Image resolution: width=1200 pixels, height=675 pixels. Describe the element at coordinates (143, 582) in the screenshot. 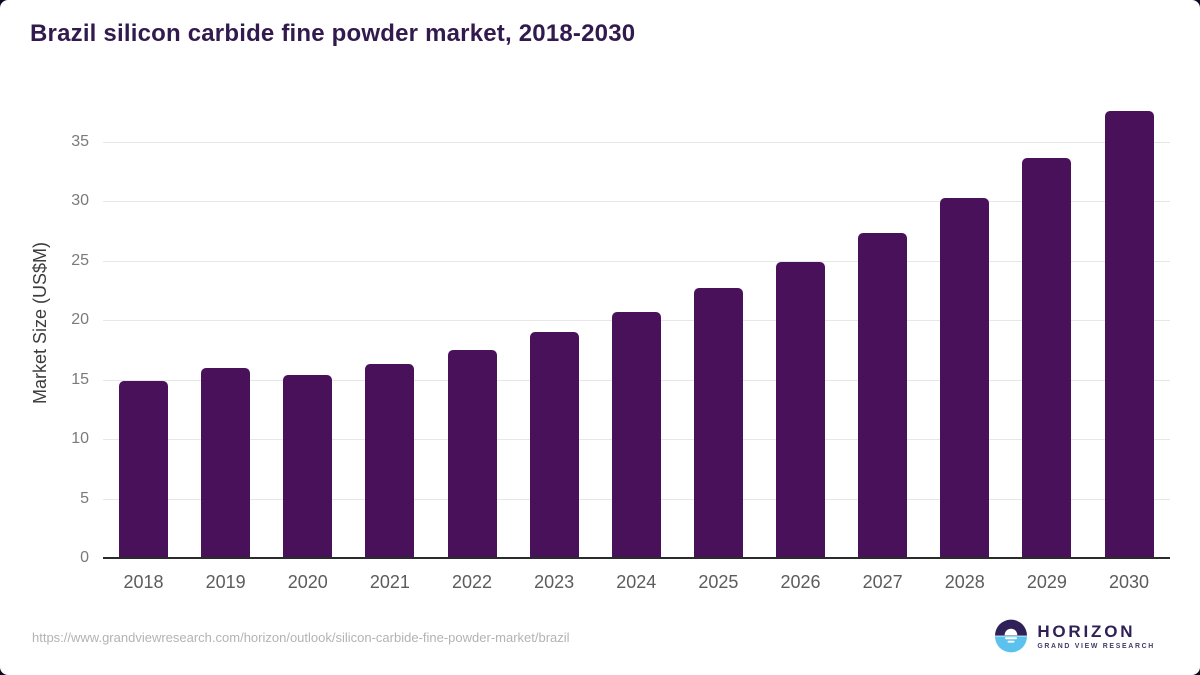

I see `x-tick-label-2018: 2018` at that location.